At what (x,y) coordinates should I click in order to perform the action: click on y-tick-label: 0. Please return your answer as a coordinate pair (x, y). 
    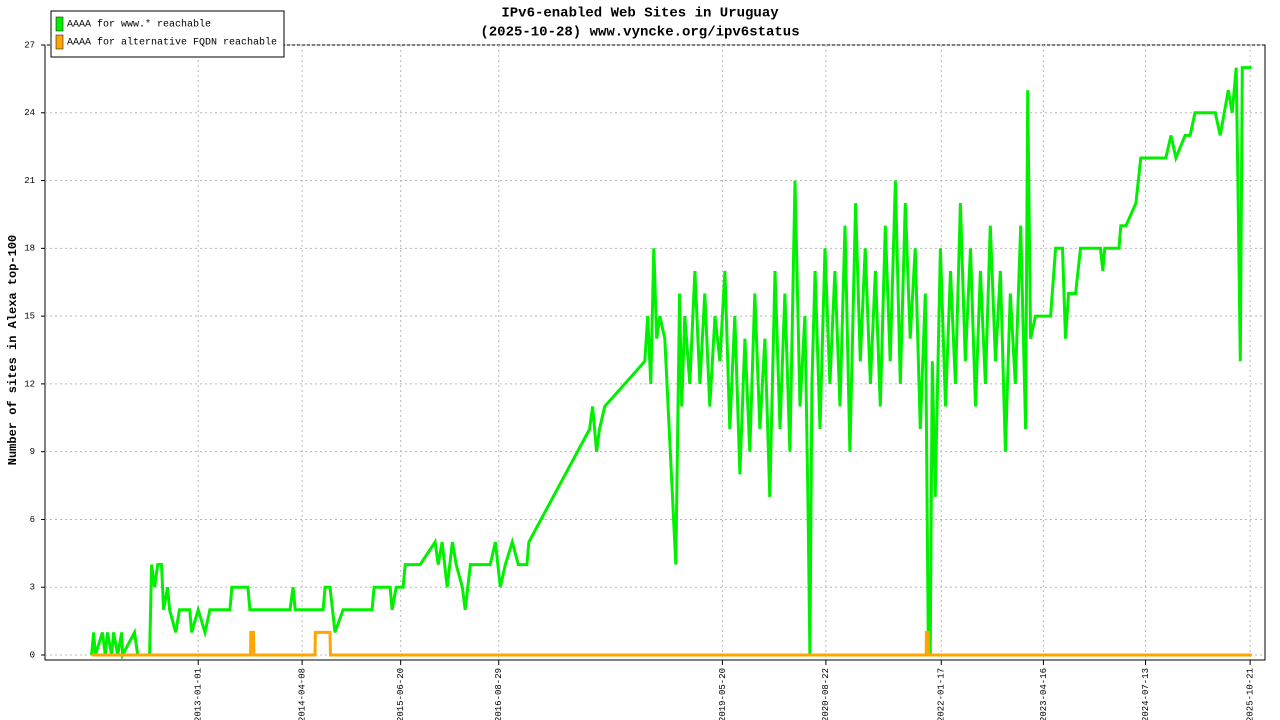
    Looking at the image, I should click on (32, 655).